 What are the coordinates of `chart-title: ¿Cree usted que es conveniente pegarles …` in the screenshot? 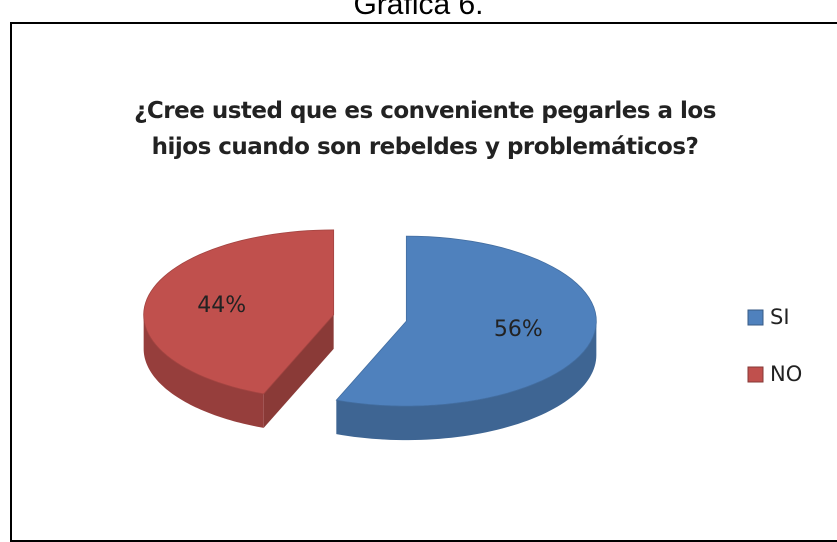 It's located at (425, 129).